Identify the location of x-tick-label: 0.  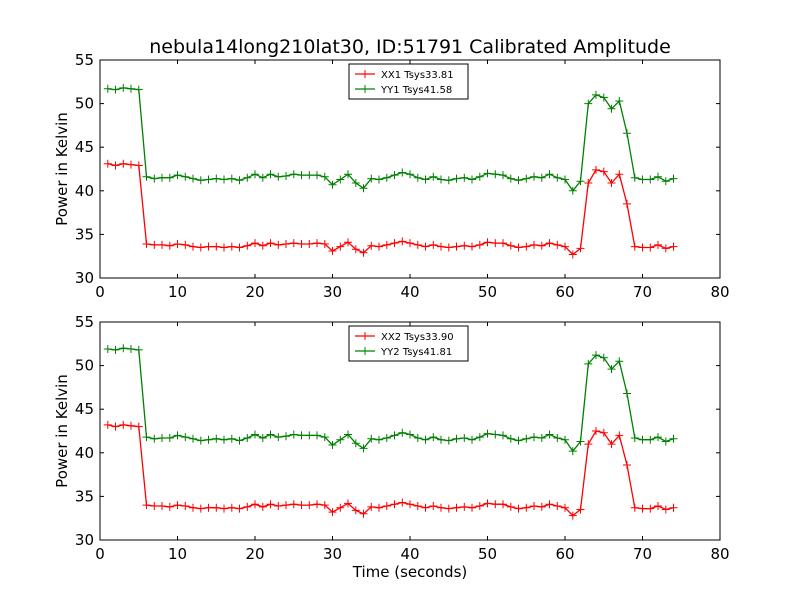
(100, 554).